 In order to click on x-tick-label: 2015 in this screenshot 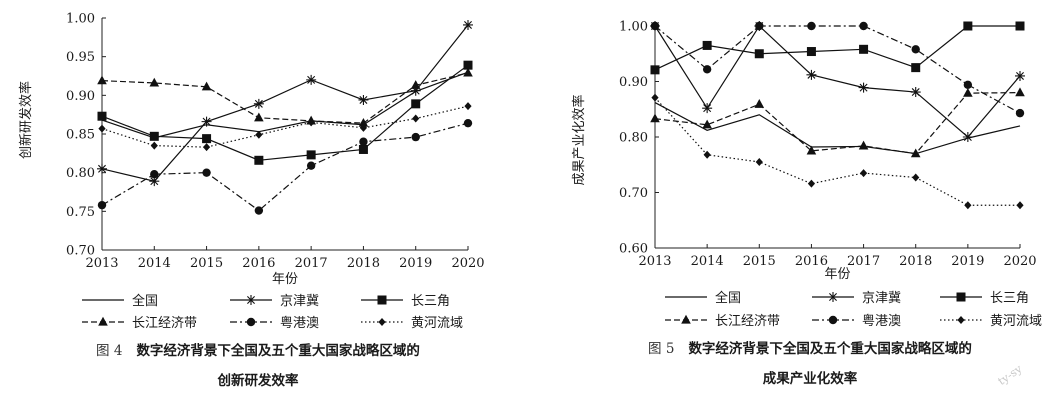, I will do `click(206, 263)`.